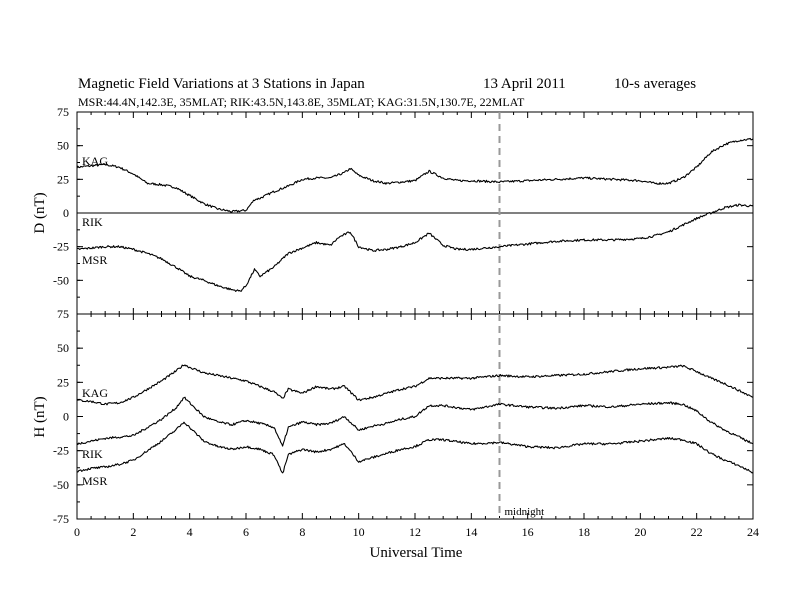 The image size is (792, 612). I want to click on y-axis-label-d: D (nT), so click(40, 212).